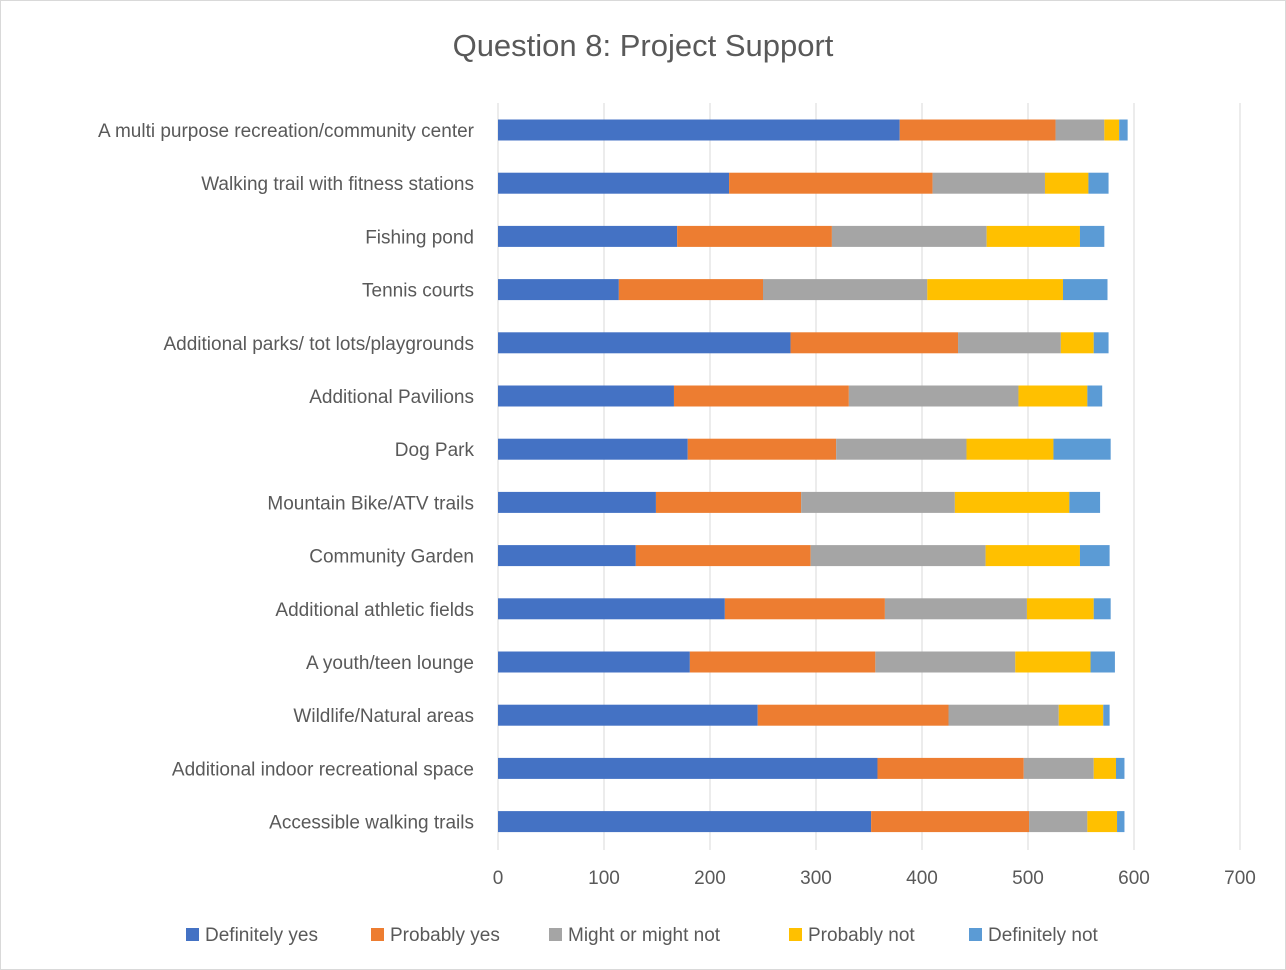  I want to click on chart-title: Question 8: Project Support, so click(643, 45).